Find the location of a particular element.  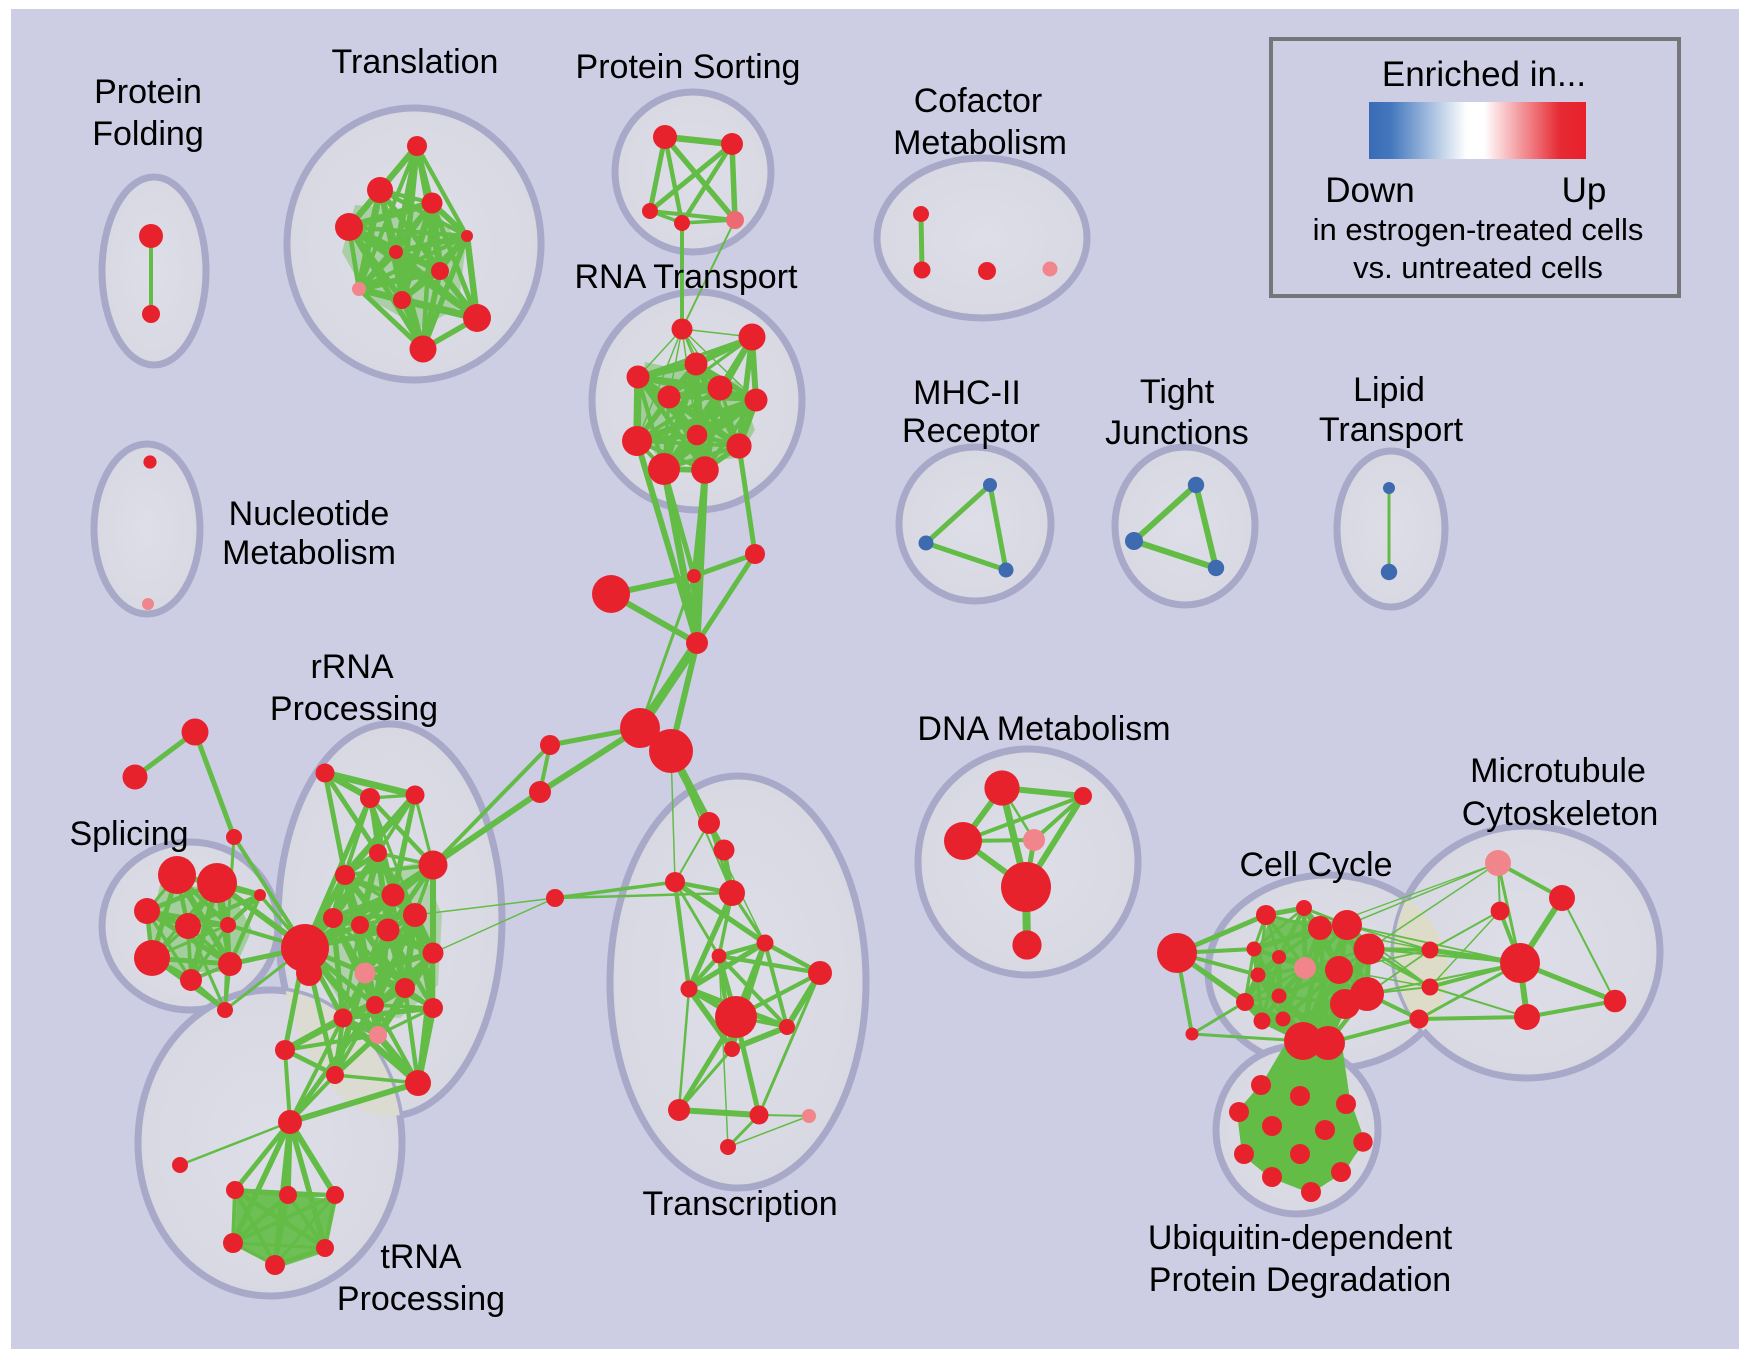

svg-text: Protein Degradation is located at coordinates (1300, 1280).